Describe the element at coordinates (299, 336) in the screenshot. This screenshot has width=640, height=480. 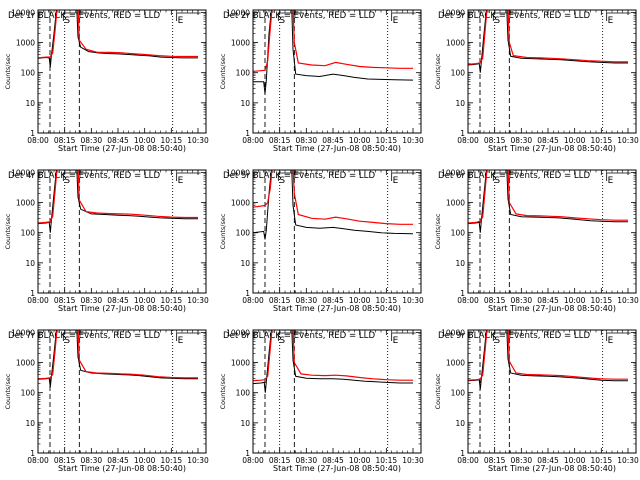
I see `panel-title: Det 8r BLACK = Events, RED = LLD` at that location.